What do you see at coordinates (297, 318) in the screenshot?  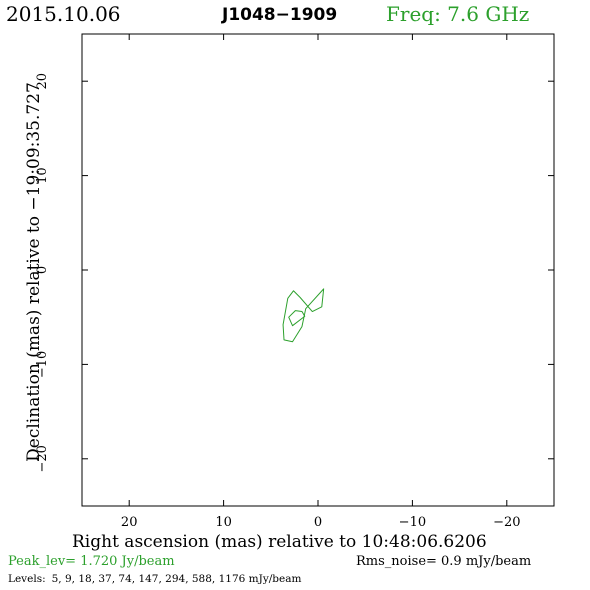 I see `jet-contour-inner` at bounding box center [297, 318].